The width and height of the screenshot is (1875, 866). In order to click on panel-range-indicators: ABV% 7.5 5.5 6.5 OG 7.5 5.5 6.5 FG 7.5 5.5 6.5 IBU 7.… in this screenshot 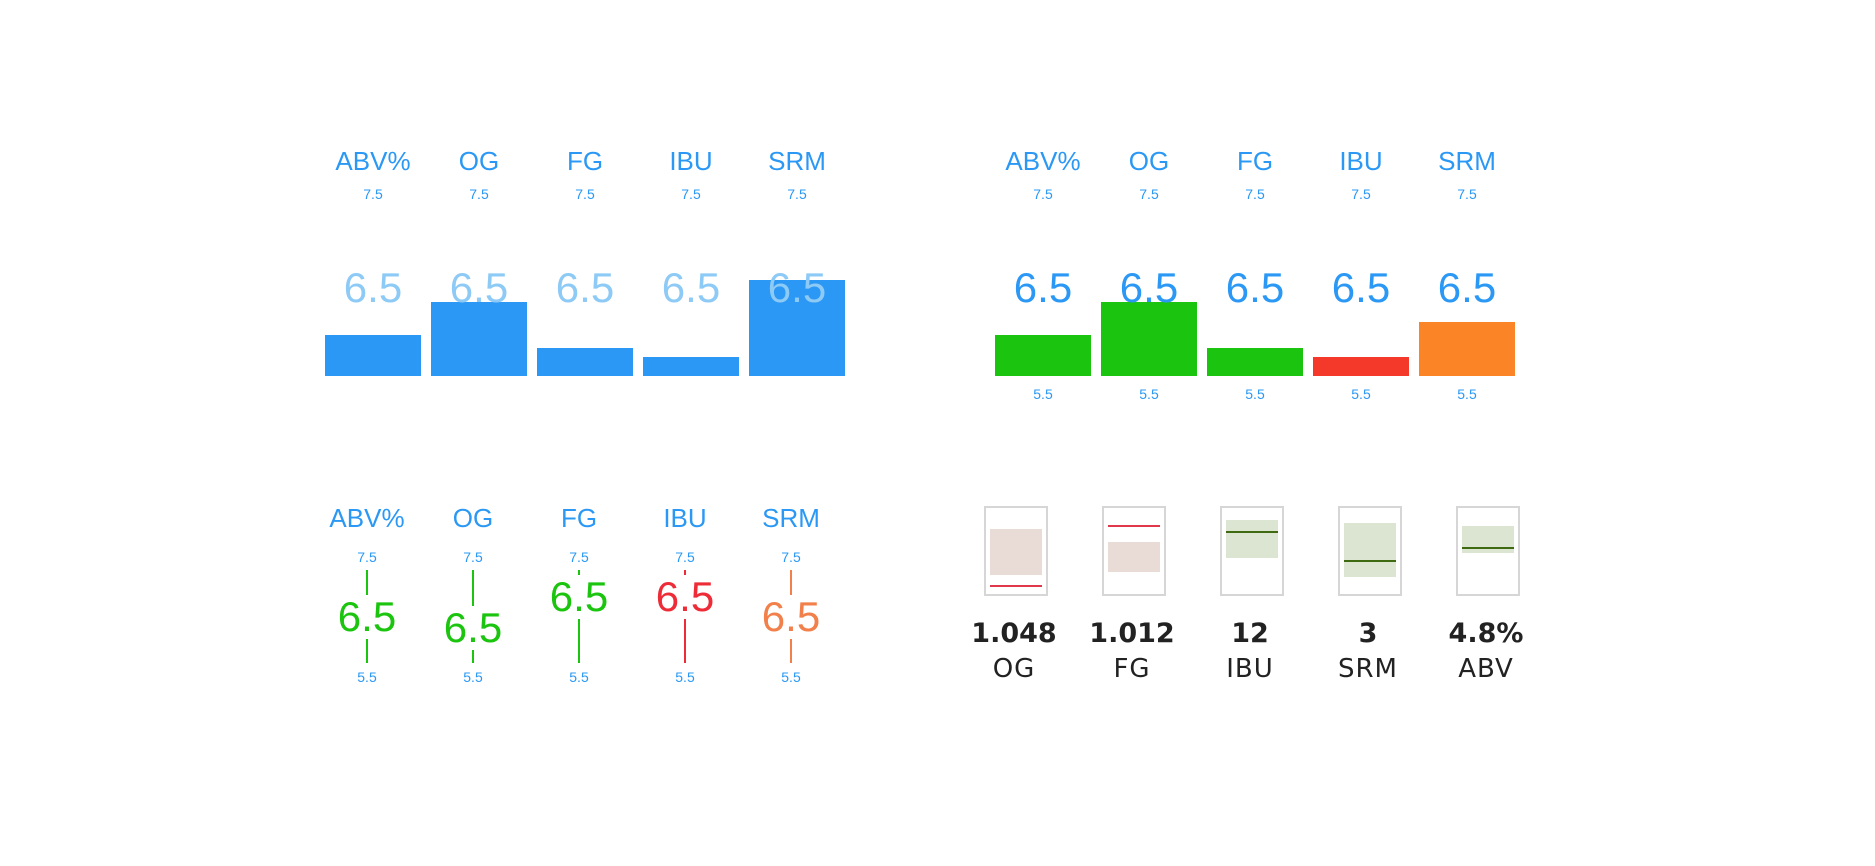, I will do `click(605, 635)`.